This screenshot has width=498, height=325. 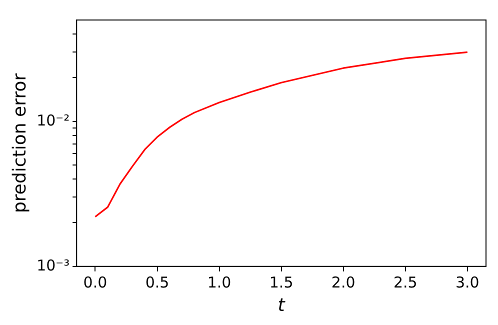 What do you see at coordinates (467, 282) in the screenshot?
I see `x-tick-label: 3.0` at bounding box center [467, 282].